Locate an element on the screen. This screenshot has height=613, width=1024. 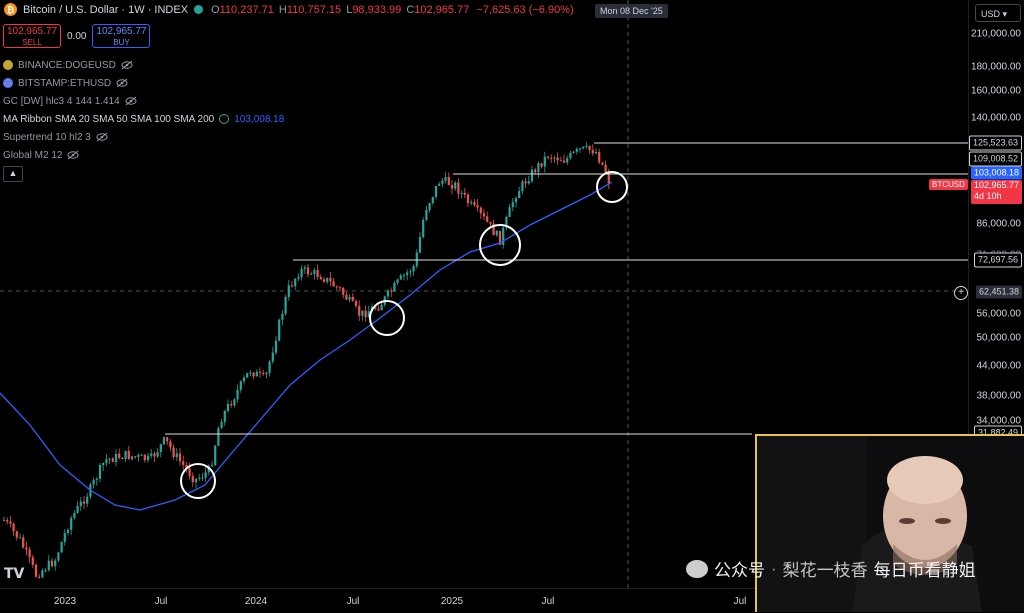
indicator-supertrend: Supertrend 10 hl2 3 is located at coordinates (143, 137).